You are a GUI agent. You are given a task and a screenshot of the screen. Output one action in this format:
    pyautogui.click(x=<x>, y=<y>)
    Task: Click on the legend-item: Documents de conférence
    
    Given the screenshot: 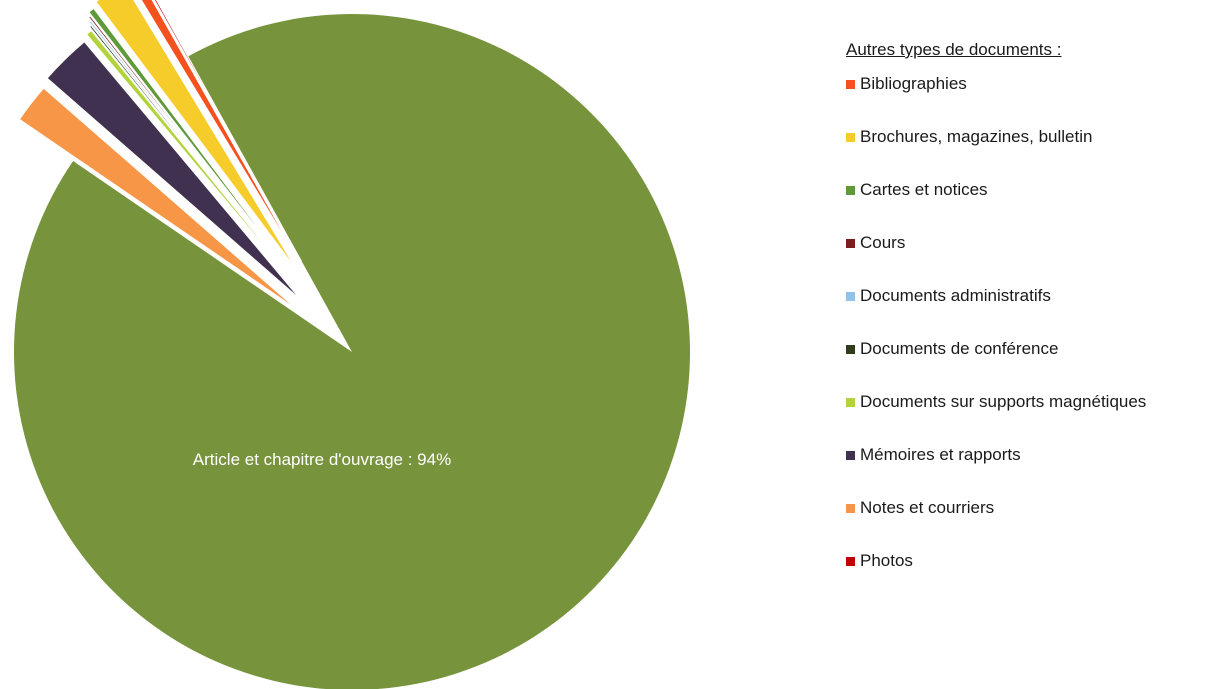 What is the action you would take?
    pyautogui.click(x=996, y=349)
    